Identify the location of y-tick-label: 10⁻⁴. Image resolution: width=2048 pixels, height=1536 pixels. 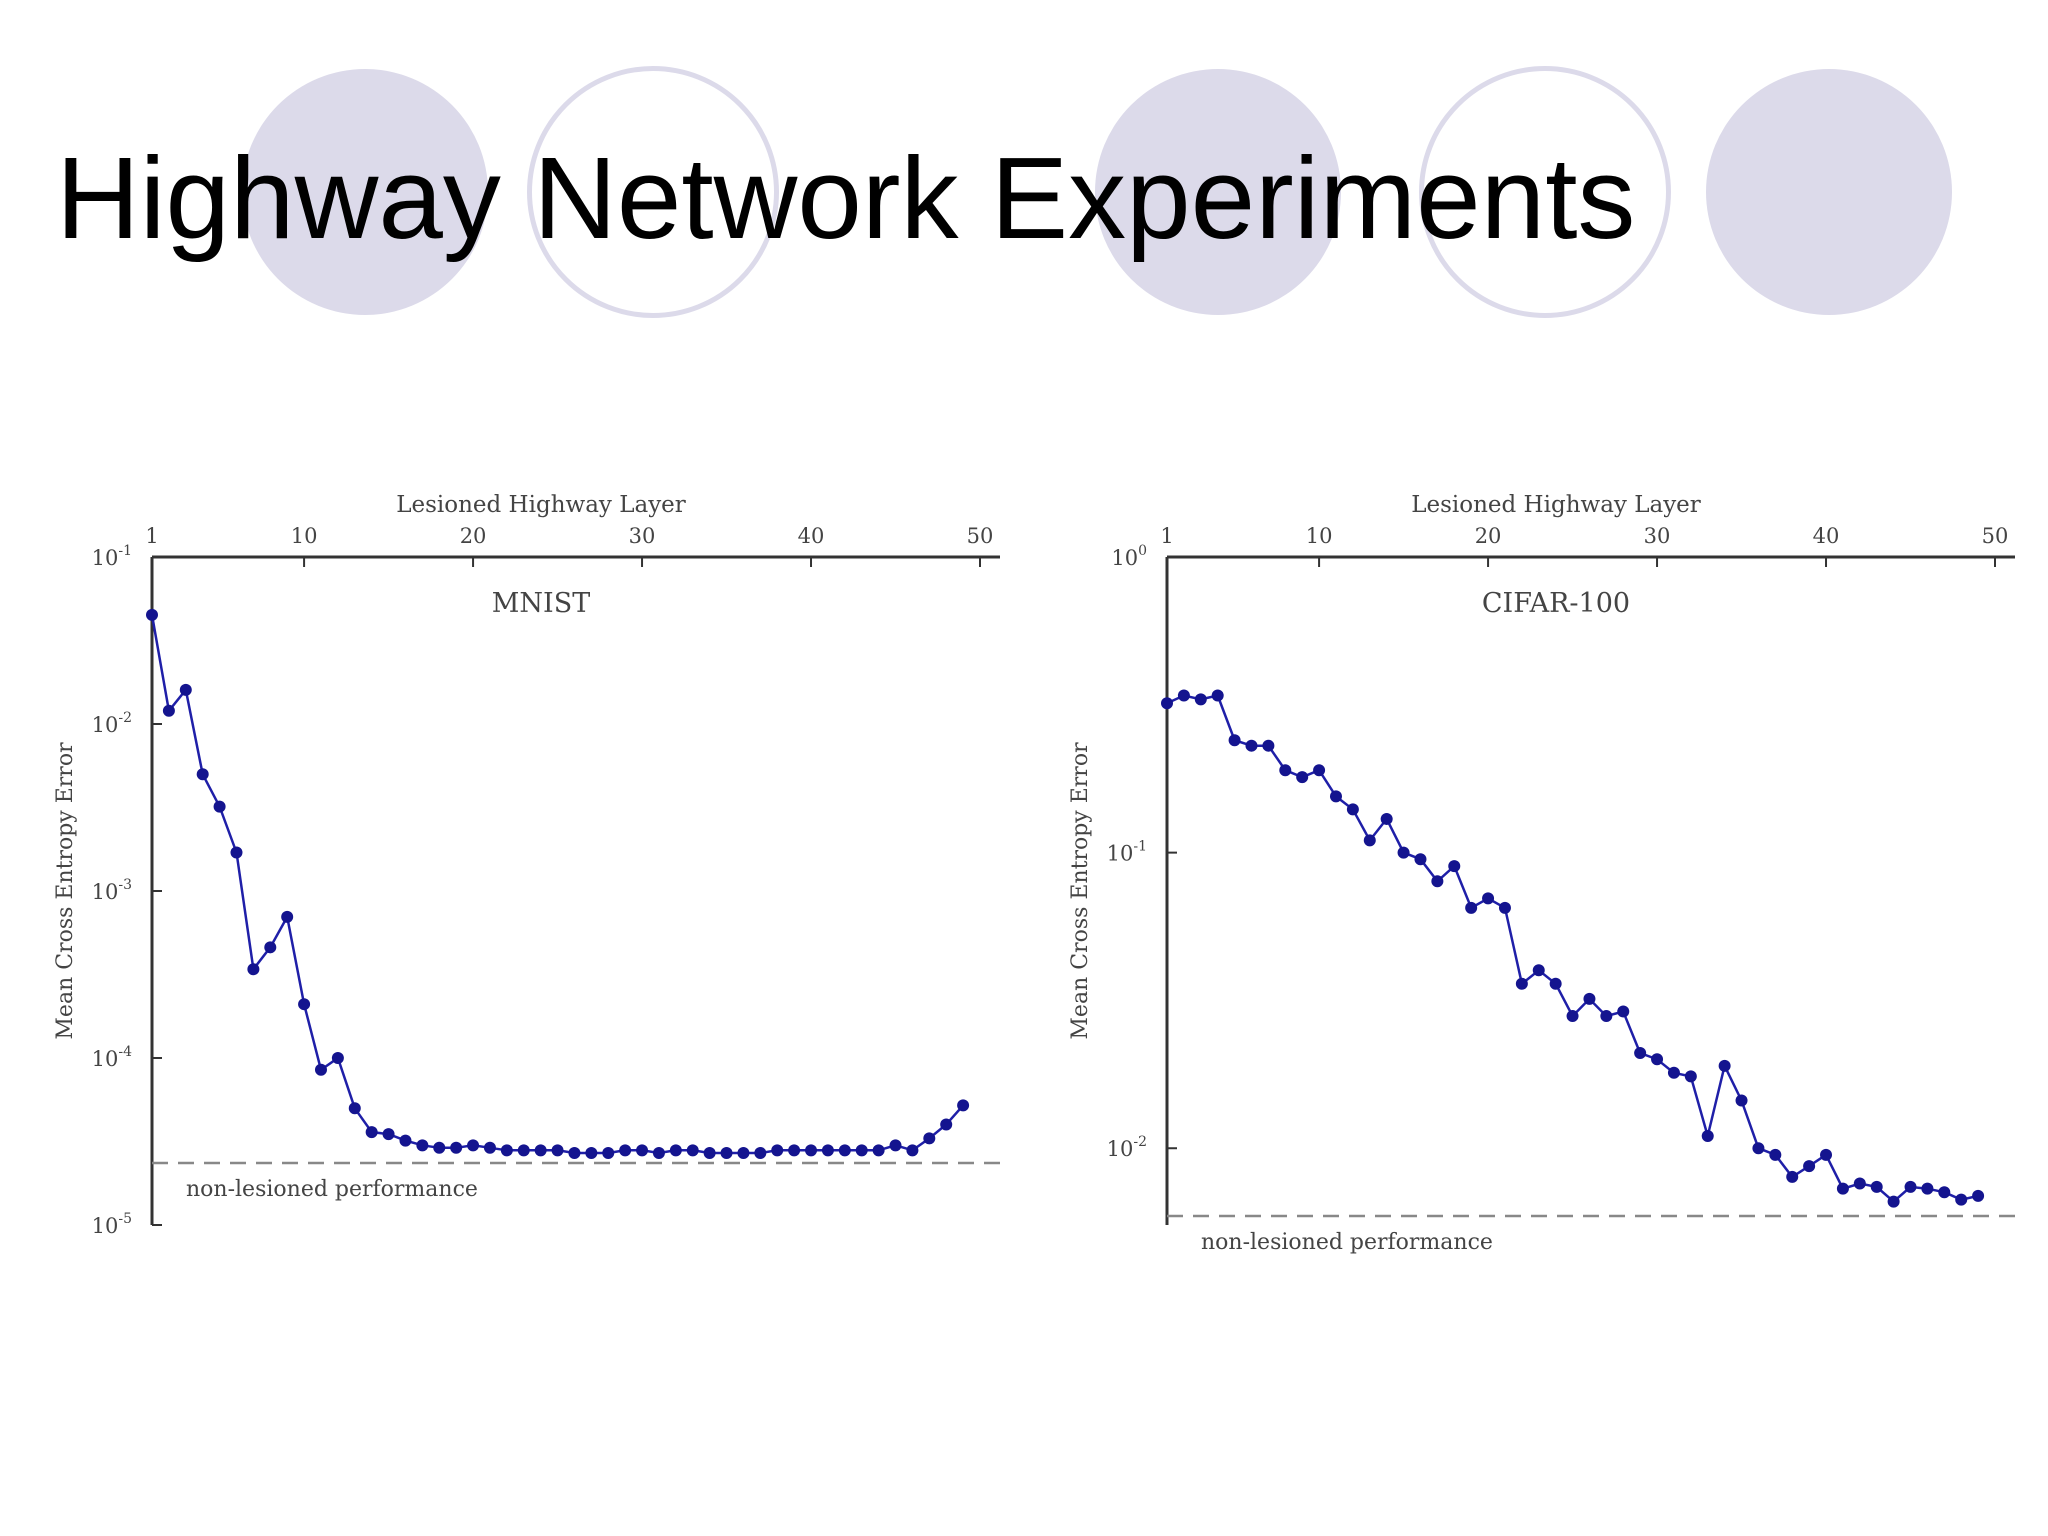
(112, 1057).